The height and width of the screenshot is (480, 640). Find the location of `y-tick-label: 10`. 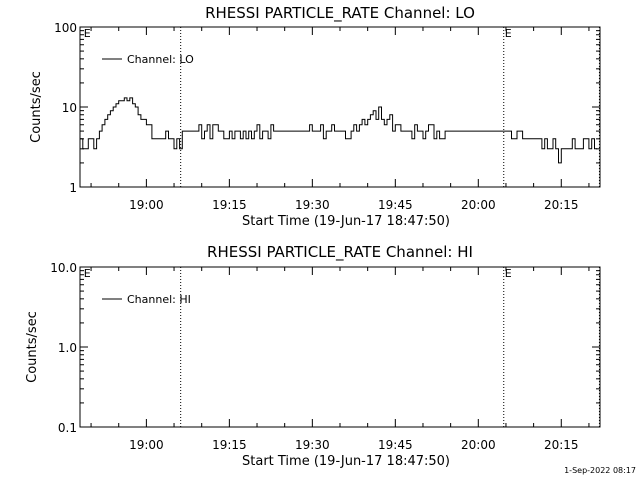

y-tick-label: 10 is located at coordinates (69, 108).